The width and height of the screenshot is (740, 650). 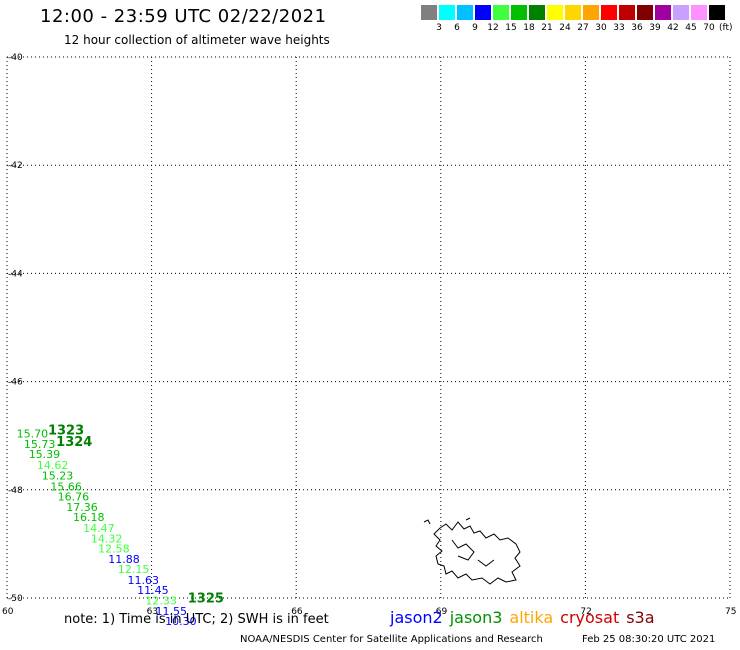 I want to click on data-point-label: 14.47, so click(x=99, y=528).